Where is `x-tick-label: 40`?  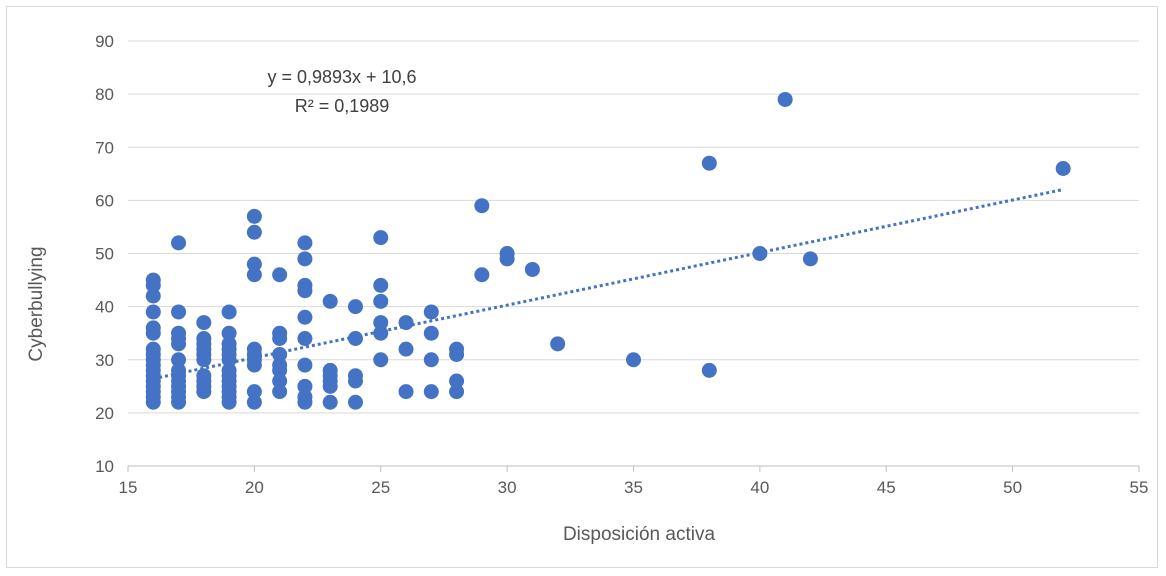 x-tick-label: 40 is located at coordinates (759, 487).